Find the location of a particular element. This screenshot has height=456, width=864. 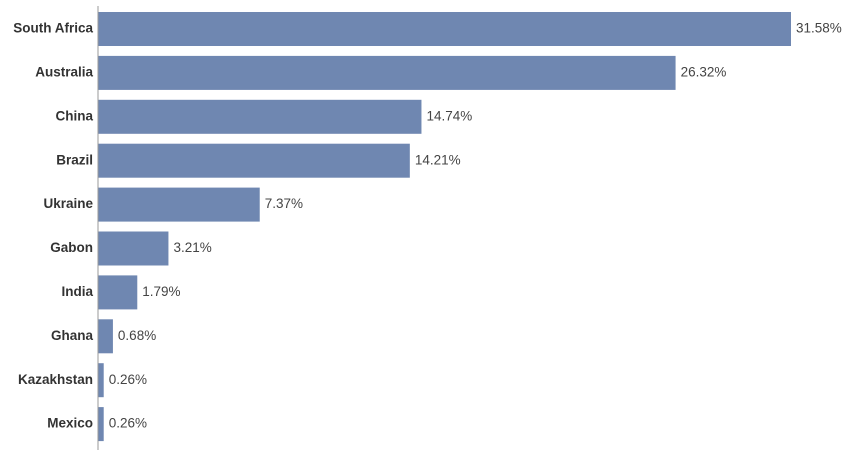

bar-ukraine is located at coordinates (179, 204).